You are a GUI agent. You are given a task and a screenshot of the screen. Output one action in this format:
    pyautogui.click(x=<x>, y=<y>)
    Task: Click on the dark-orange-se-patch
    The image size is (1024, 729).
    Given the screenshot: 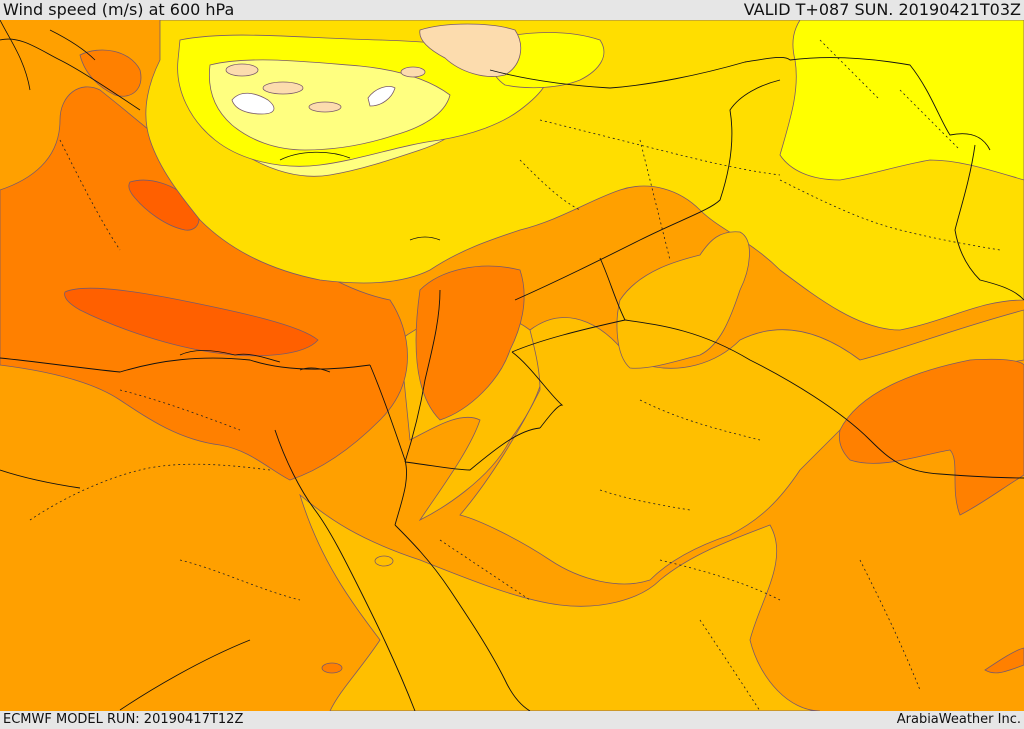 What is the action you would take?
    pyautogui.click(x=1004, y=660)
    